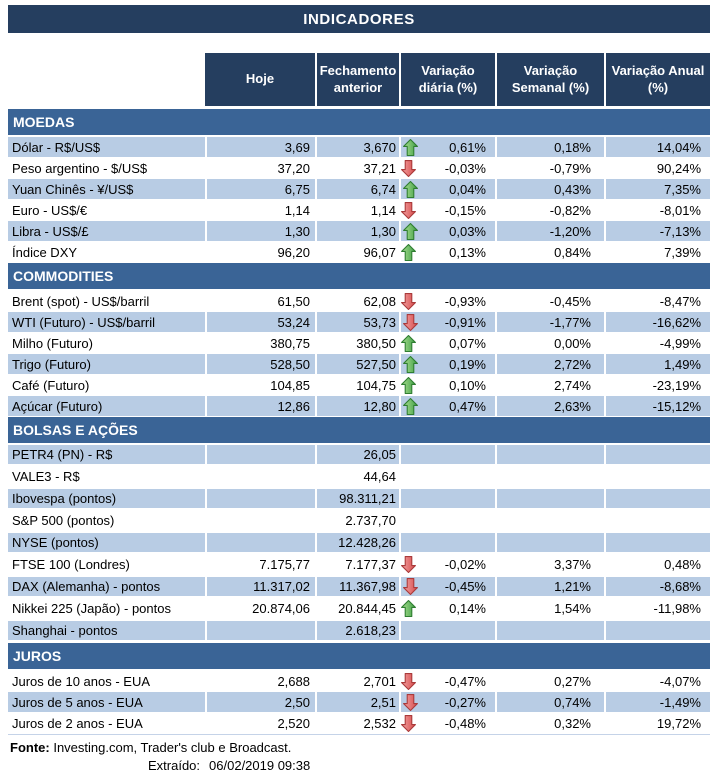 The image size is (714, 783). What do you see at coordinates (367, 608) in the screenshot?
I see `cell-fechamento-anterior: 20.844,45` at bounding box center [367, 608].